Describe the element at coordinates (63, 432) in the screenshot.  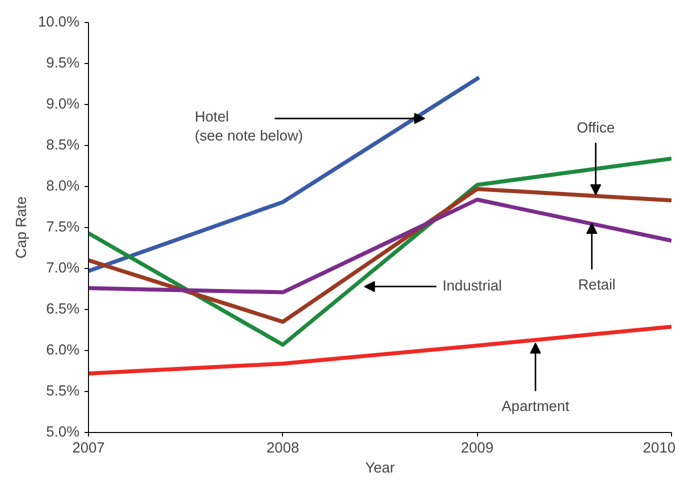
I see `y-tick-label: 5.0%` at that location.